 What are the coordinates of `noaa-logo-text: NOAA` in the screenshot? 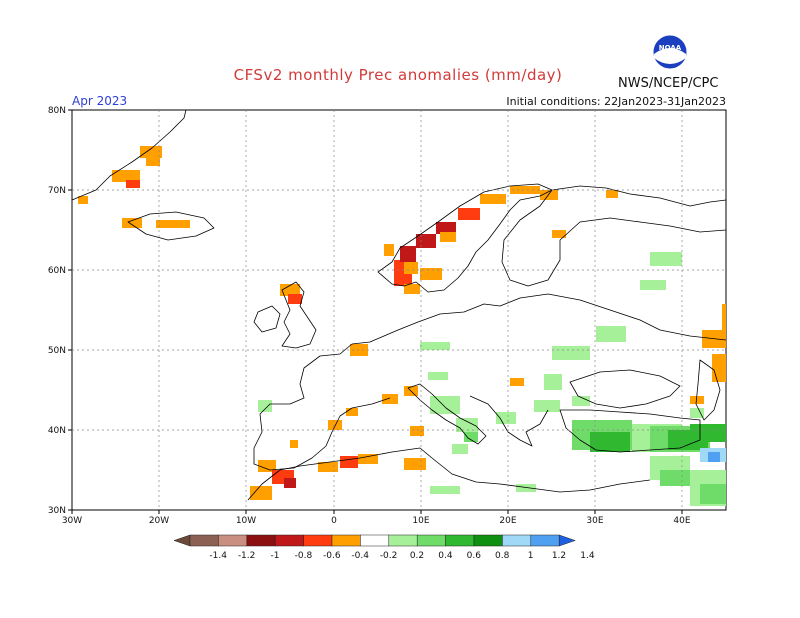 It's located at (670, 48).